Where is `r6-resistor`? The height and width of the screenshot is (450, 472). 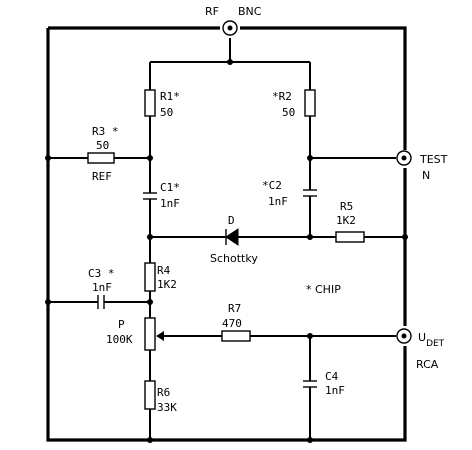
r6-resistor is located at coordinates (150, 395).